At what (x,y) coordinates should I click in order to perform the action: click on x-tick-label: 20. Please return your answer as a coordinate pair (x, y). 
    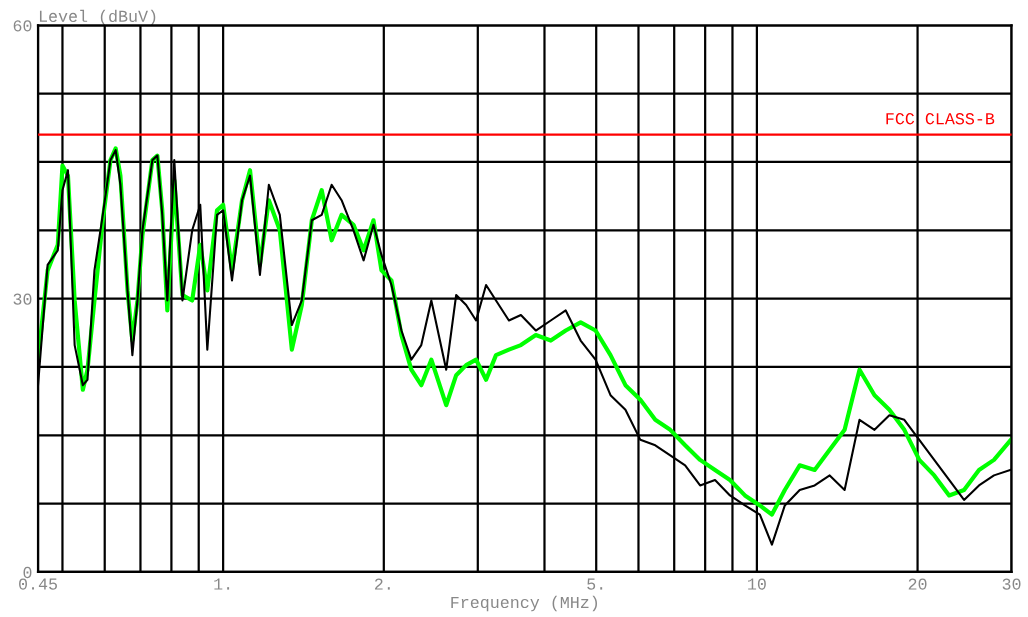
    Looking at the image, I should click on (917, 584).